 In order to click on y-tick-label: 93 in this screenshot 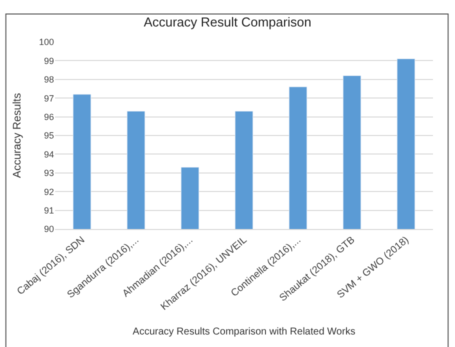, I will do `click(49, 173)`.